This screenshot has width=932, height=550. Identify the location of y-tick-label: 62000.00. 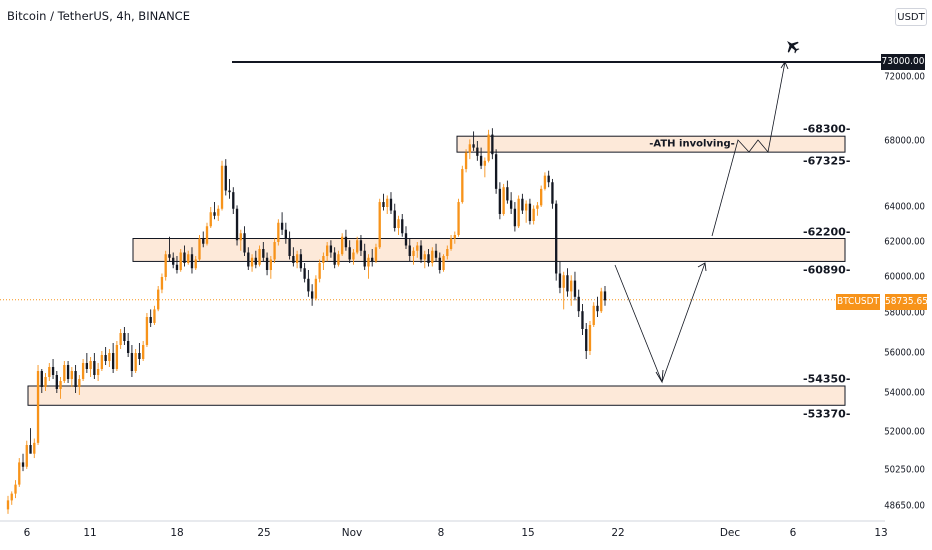
(904, 242).